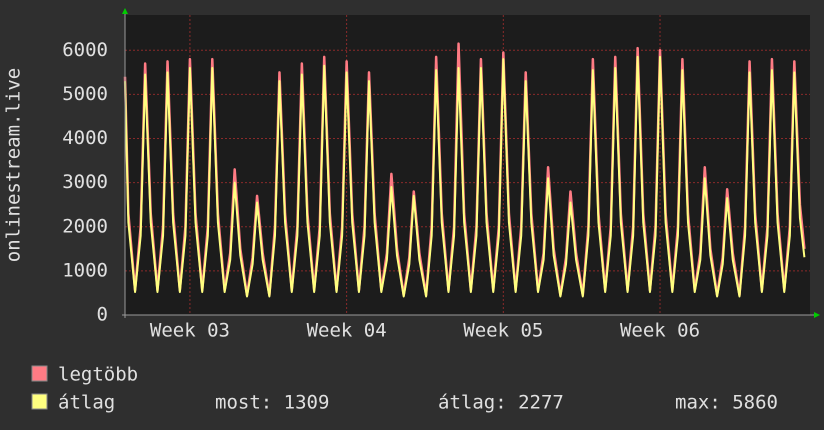 The height and width of the screenshot is (430, 824). Describe the element at coordinates (98, 375) in the screenshot. I see `legend-label: legtöbb` at that location.